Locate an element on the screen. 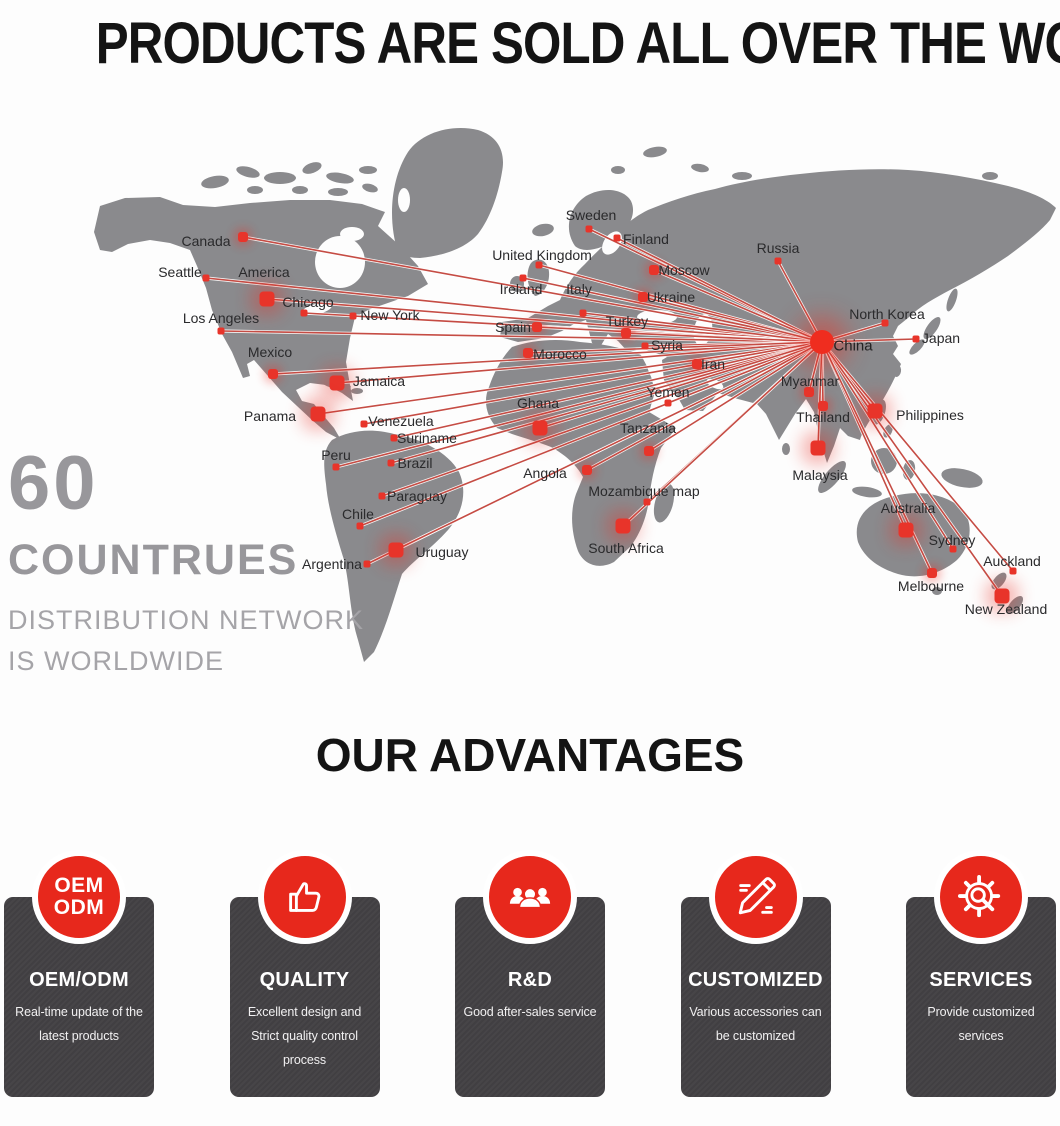 The image size is (1060, 1126). map-marker-sydney is located at coordinates (953, 549).